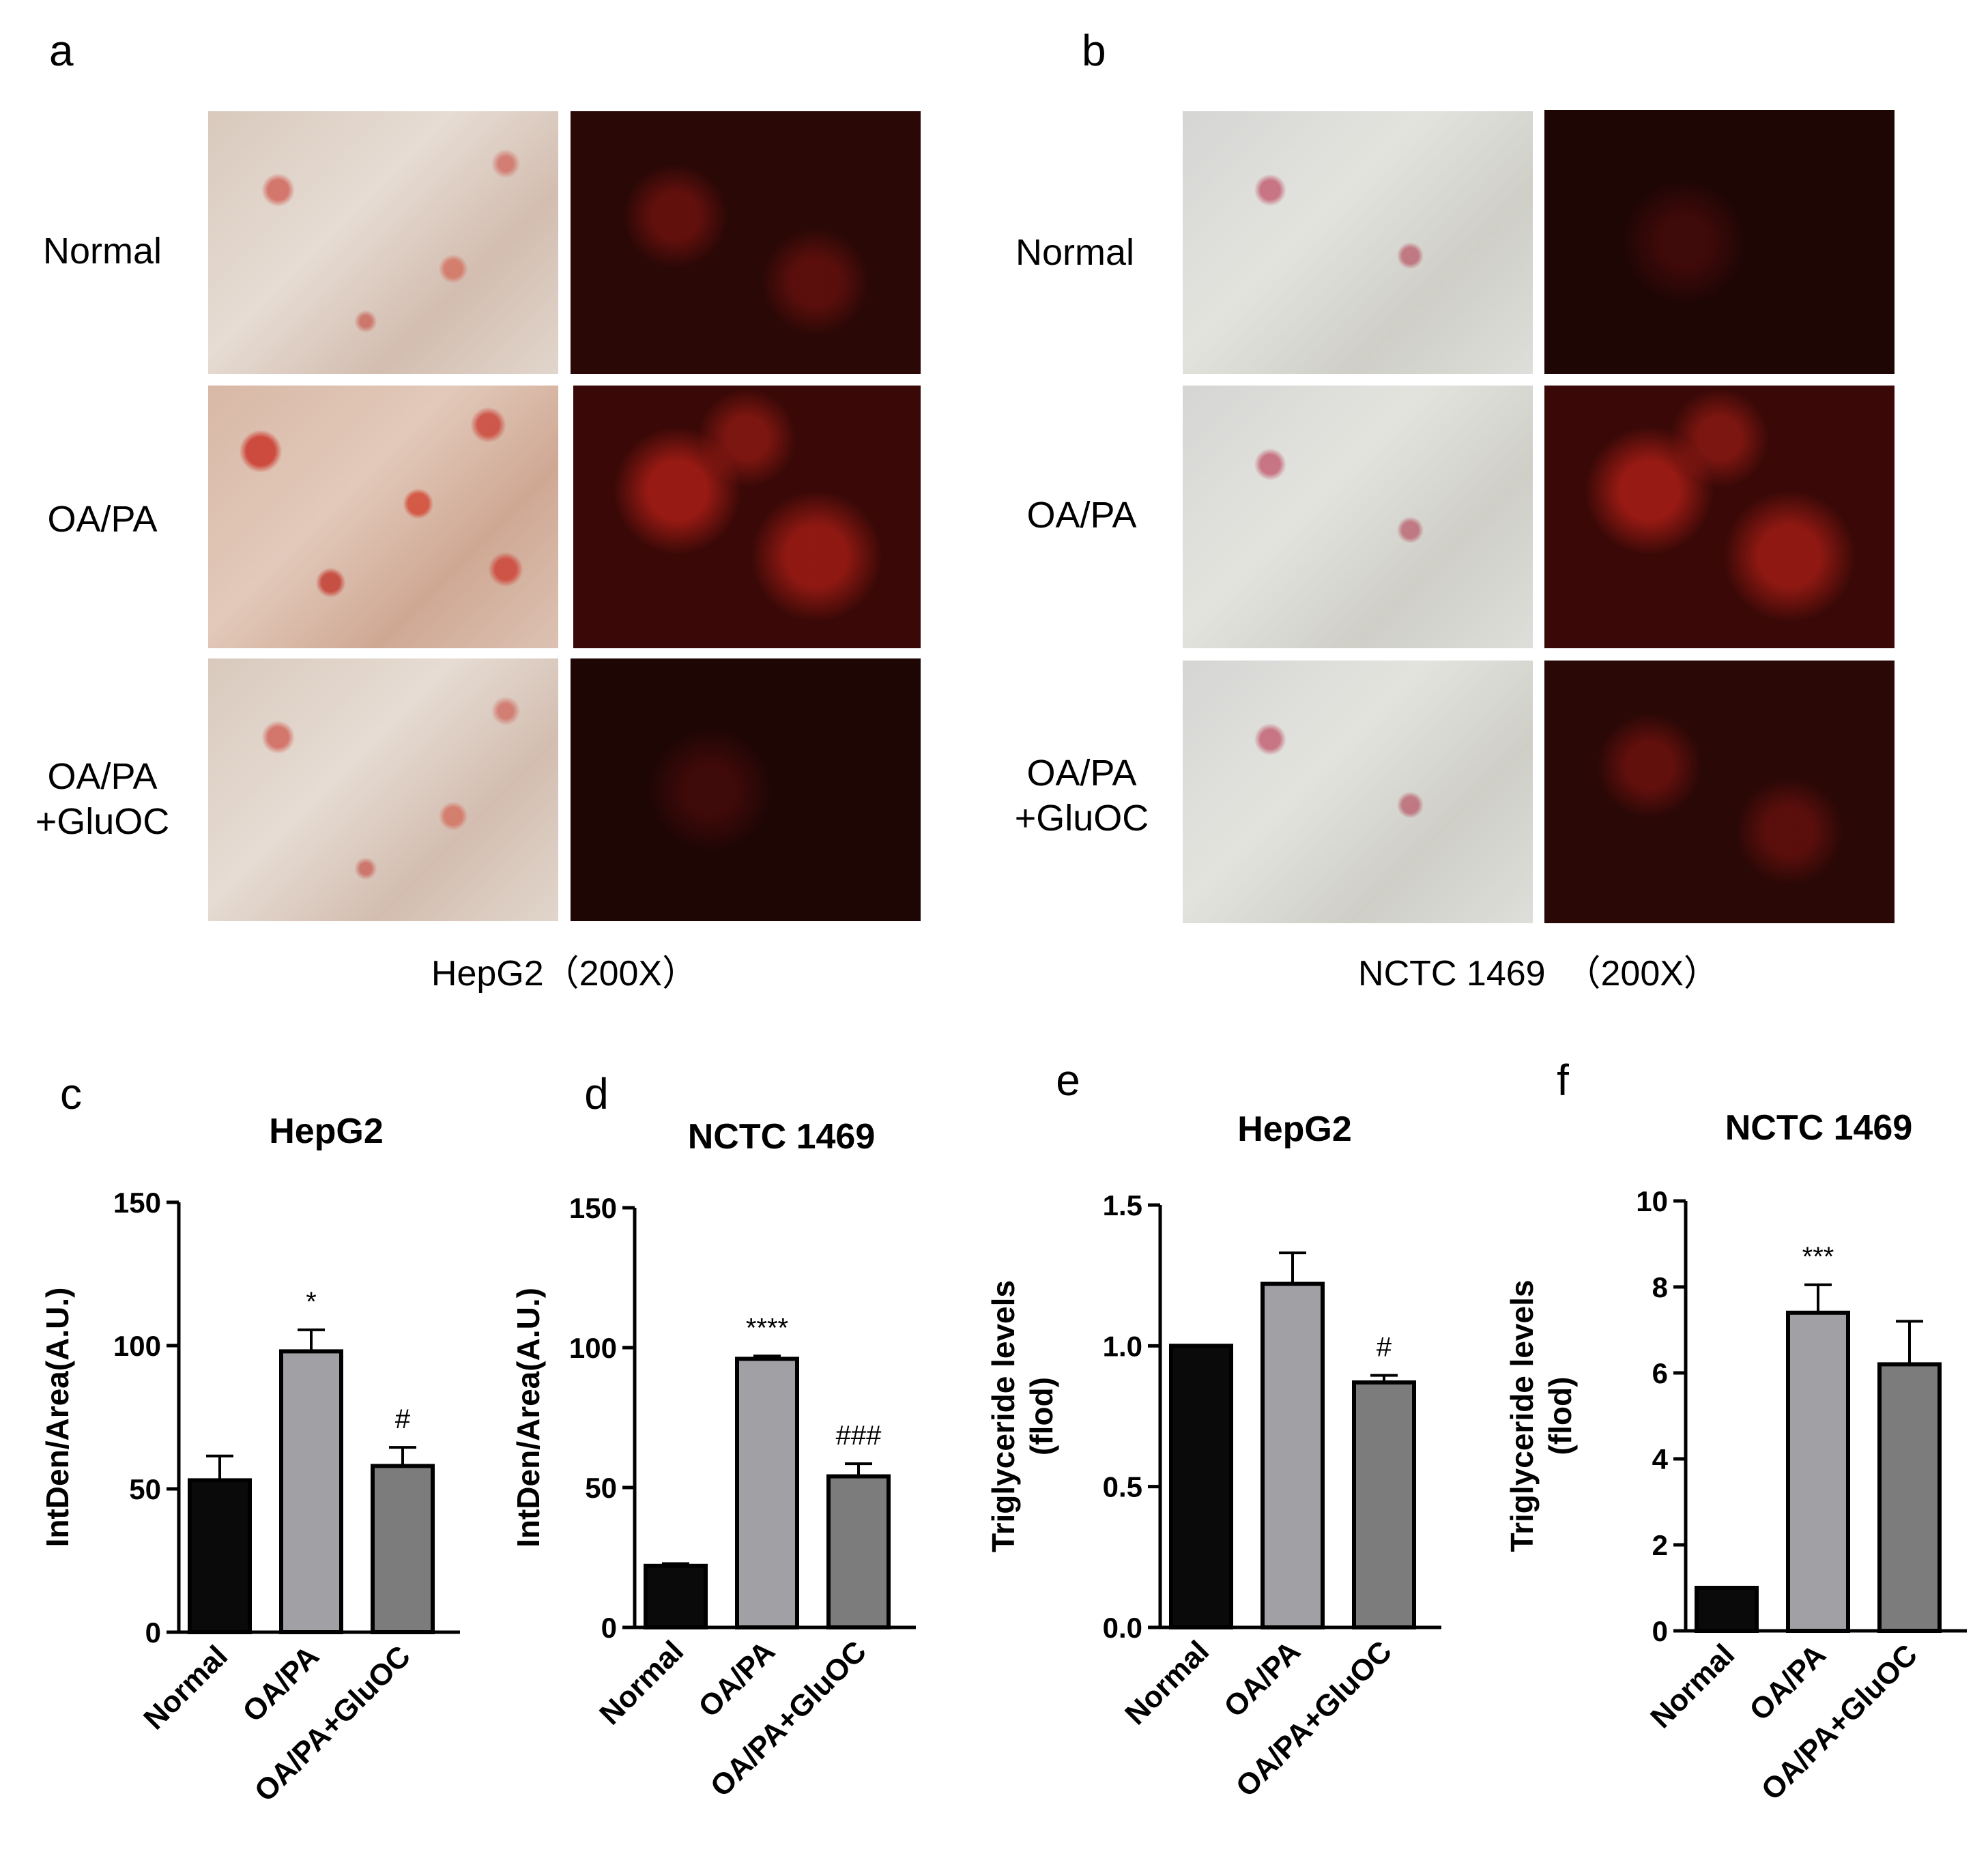 The image size is (1988, 1856). I want to click on y-tick-label: 1.5, so click(1122, 1205).